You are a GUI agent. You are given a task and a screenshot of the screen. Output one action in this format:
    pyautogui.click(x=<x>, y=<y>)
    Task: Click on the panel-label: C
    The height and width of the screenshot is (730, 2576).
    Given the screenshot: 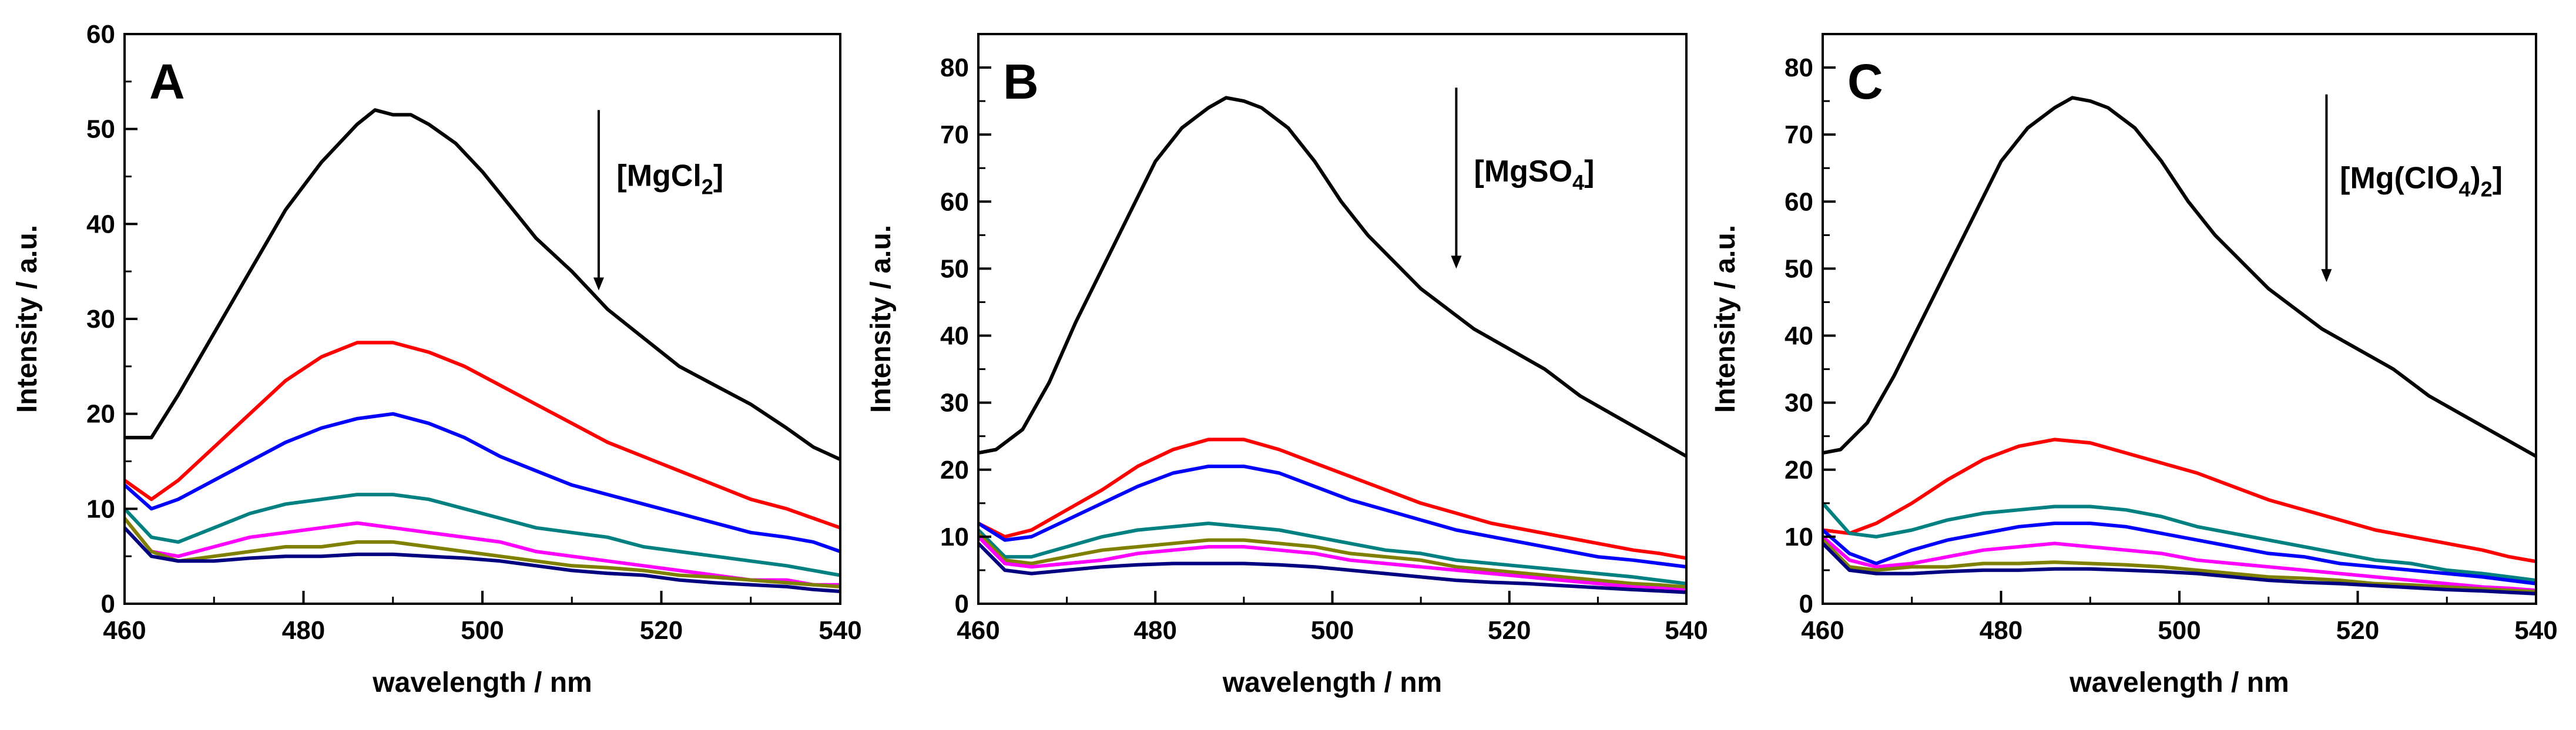 What is the action you would take?
    pyautogui.click(x=1865, y=81)
    